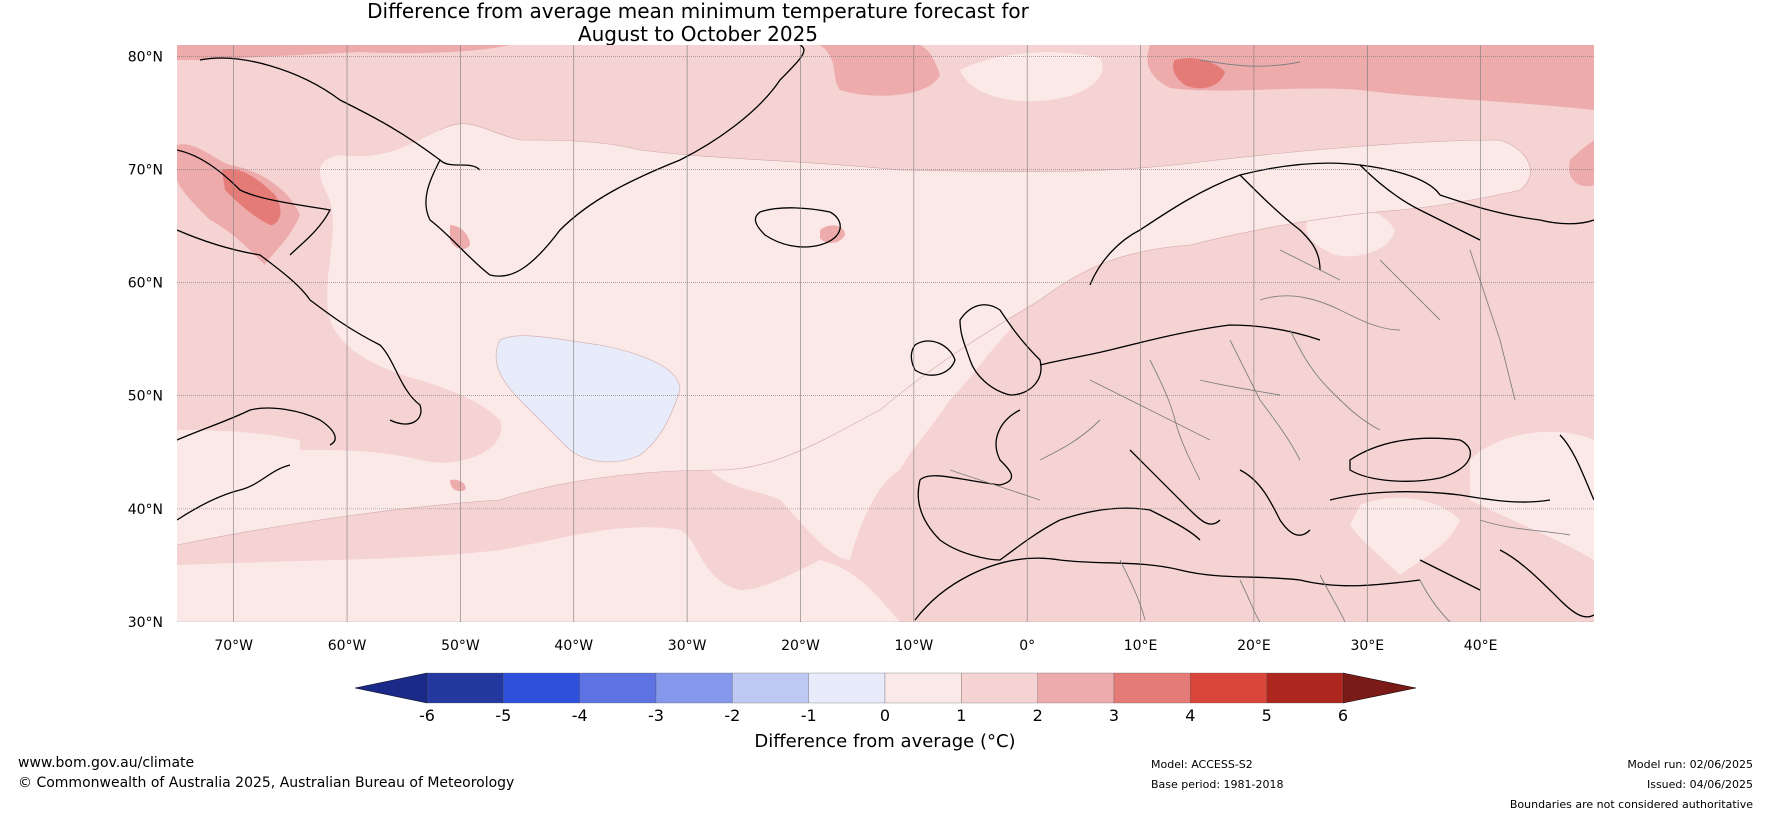 The width and height of the screenshot is (1770, 816). What do you see at coordinates (1190, 715) in the screenshot?
I see `colorbar-tick-label: 4` at bounding box center [1190, 715].